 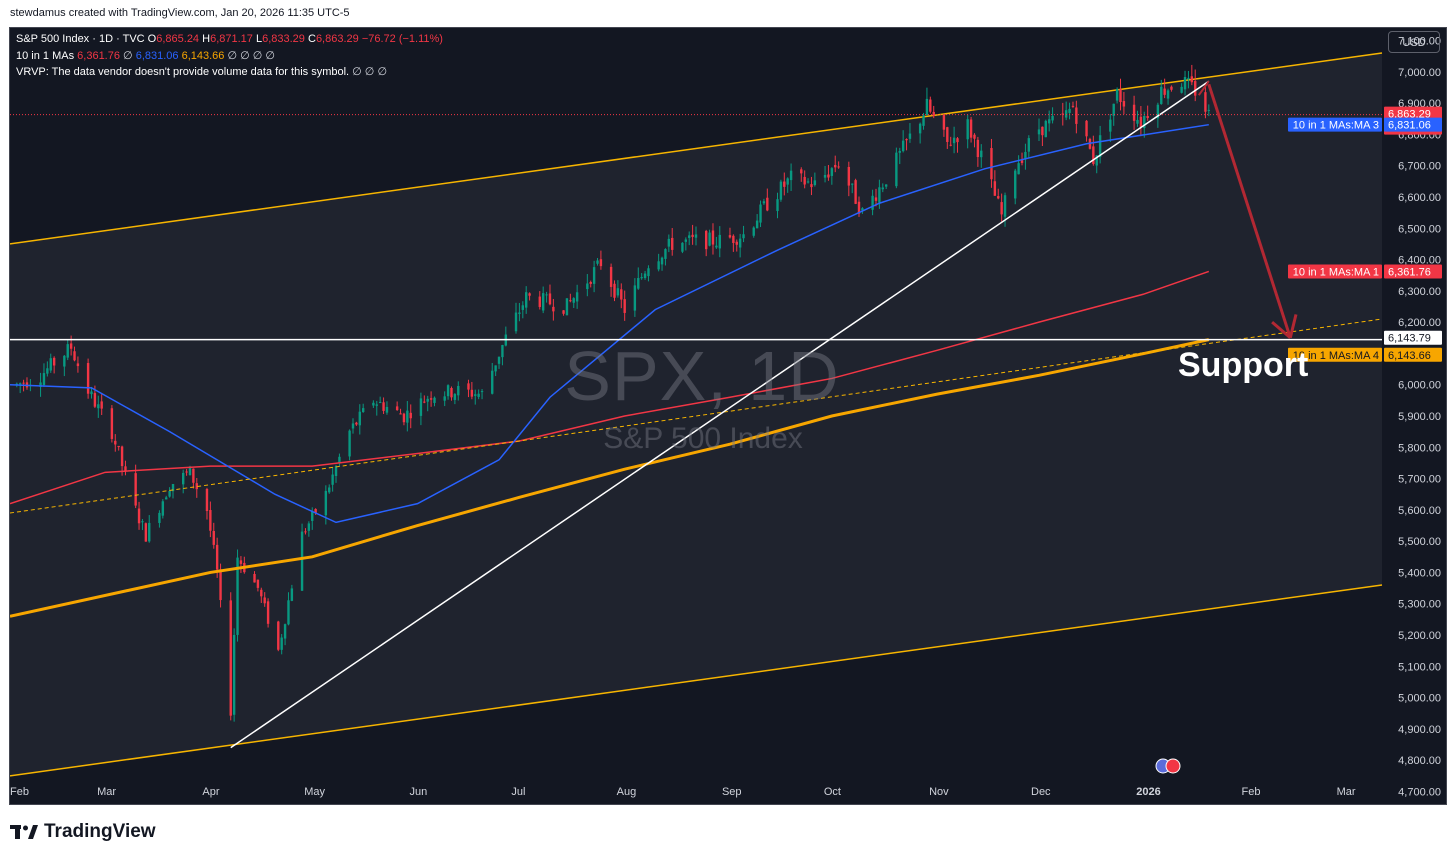 I want to click on currency-button: USD, so click(x=1414, y=42).